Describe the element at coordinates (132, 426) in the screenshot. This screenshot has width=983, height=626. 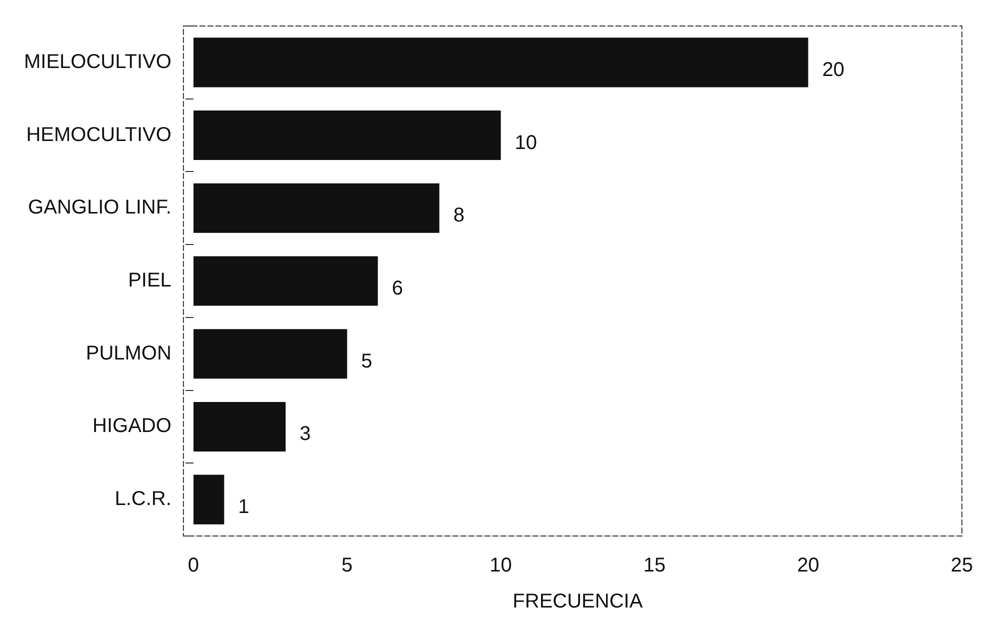
I see `y-tick-label: HIGADO` at that location.